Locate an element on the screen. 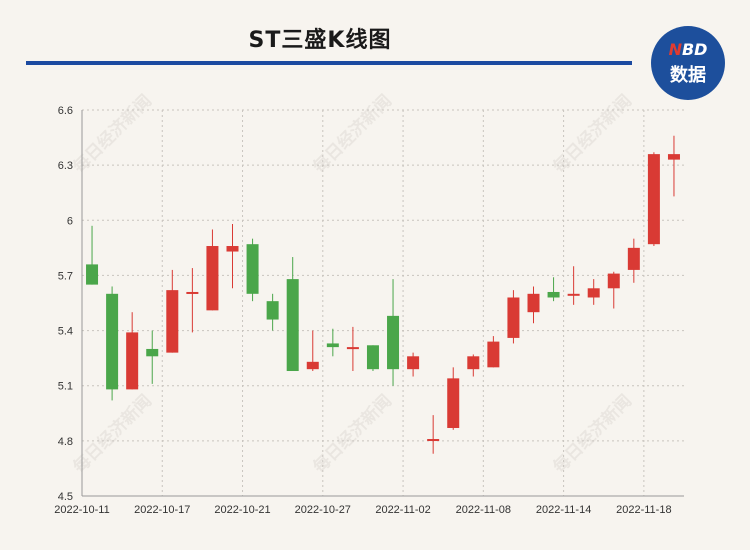 The width and height of the screenshot is (750, 550). y-tick-label: 4.8 is located at coordinates (65, 442).